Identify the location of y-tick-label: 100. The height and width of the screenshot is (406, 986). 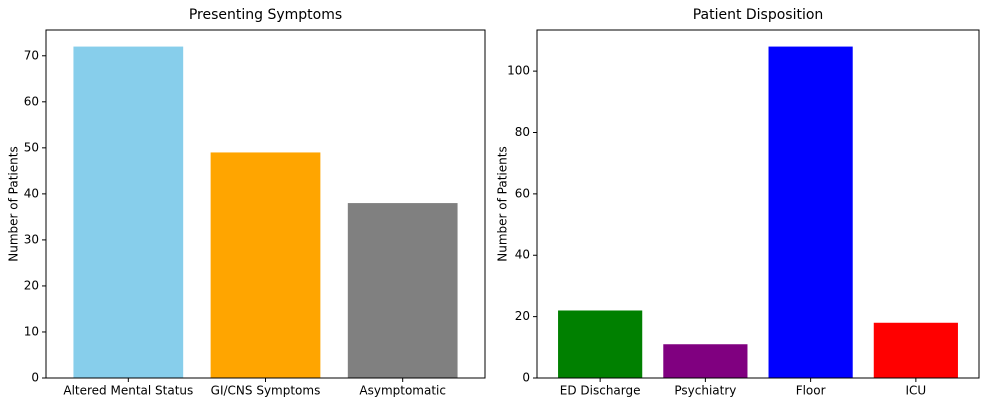
(518, 71).